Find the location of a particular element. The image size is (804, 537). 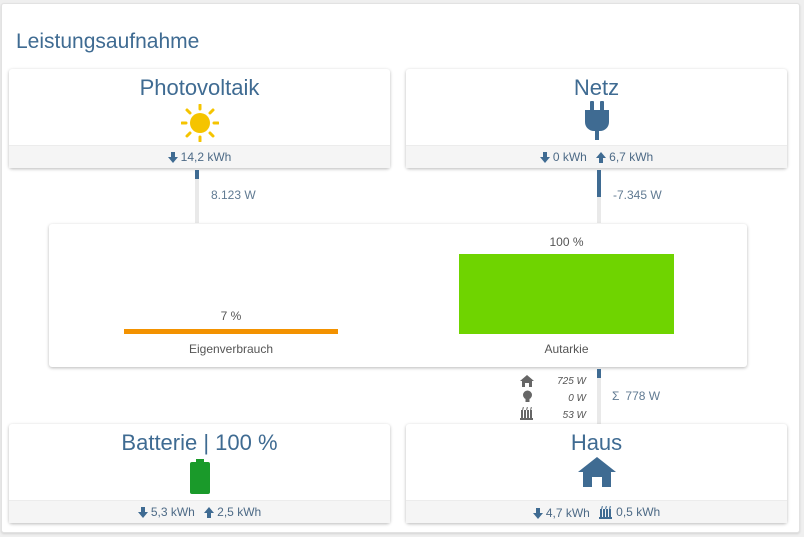

house-card: Haus 4,7 kWh 0,5 kWh is located at coordinates (596, 473).